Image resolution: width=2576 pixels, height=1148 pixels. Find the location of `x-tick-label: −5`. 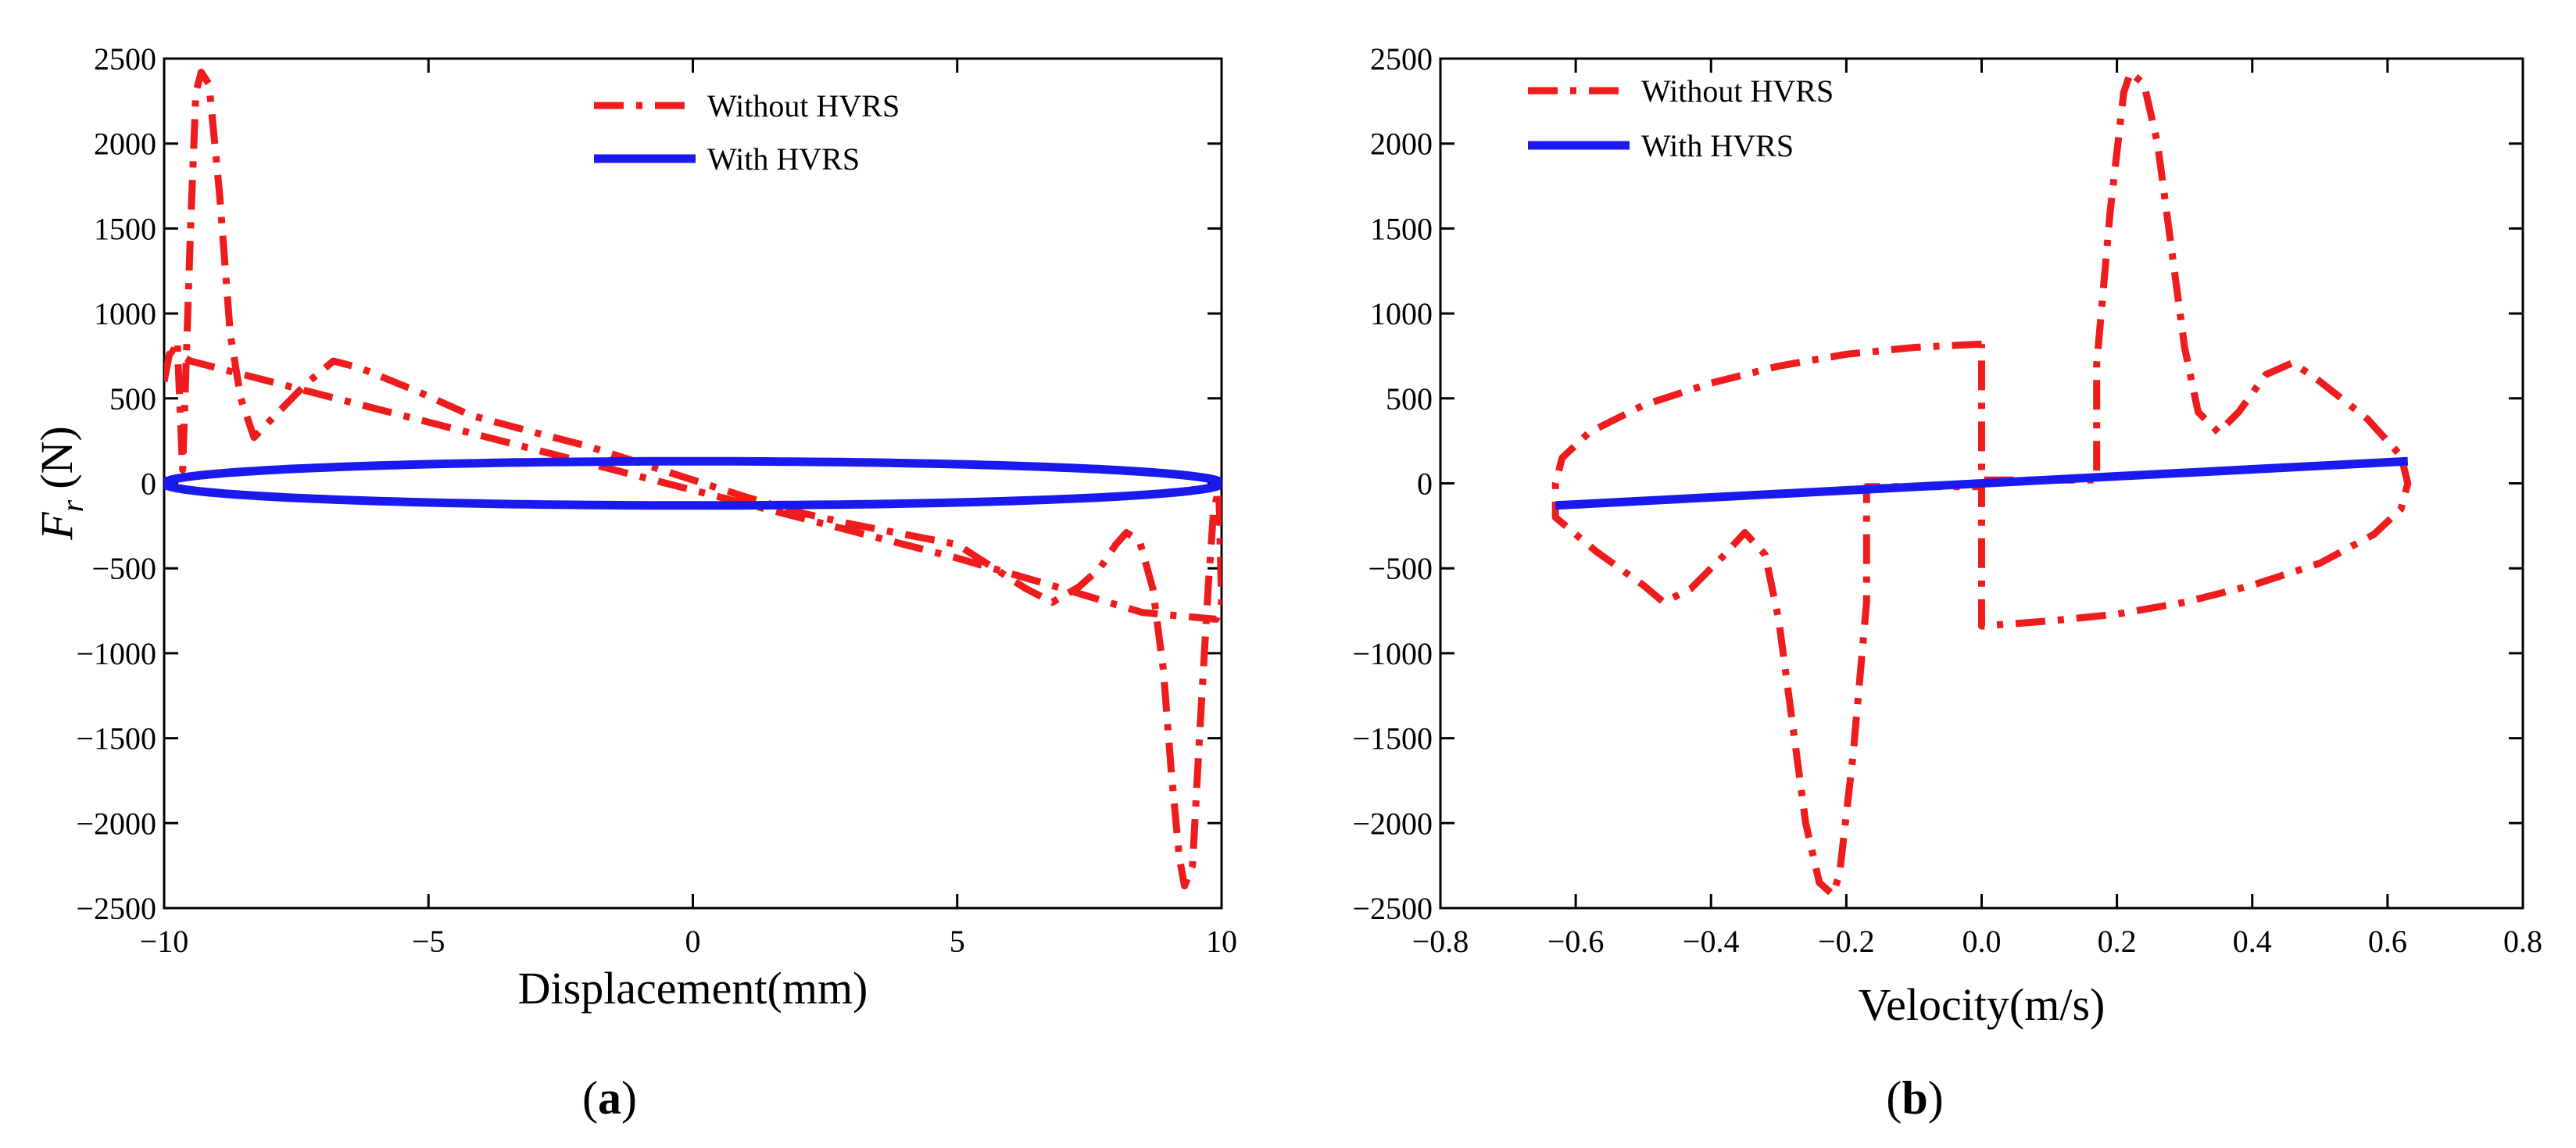

x-tick-label: −5 is located at coordinates (428, 942).